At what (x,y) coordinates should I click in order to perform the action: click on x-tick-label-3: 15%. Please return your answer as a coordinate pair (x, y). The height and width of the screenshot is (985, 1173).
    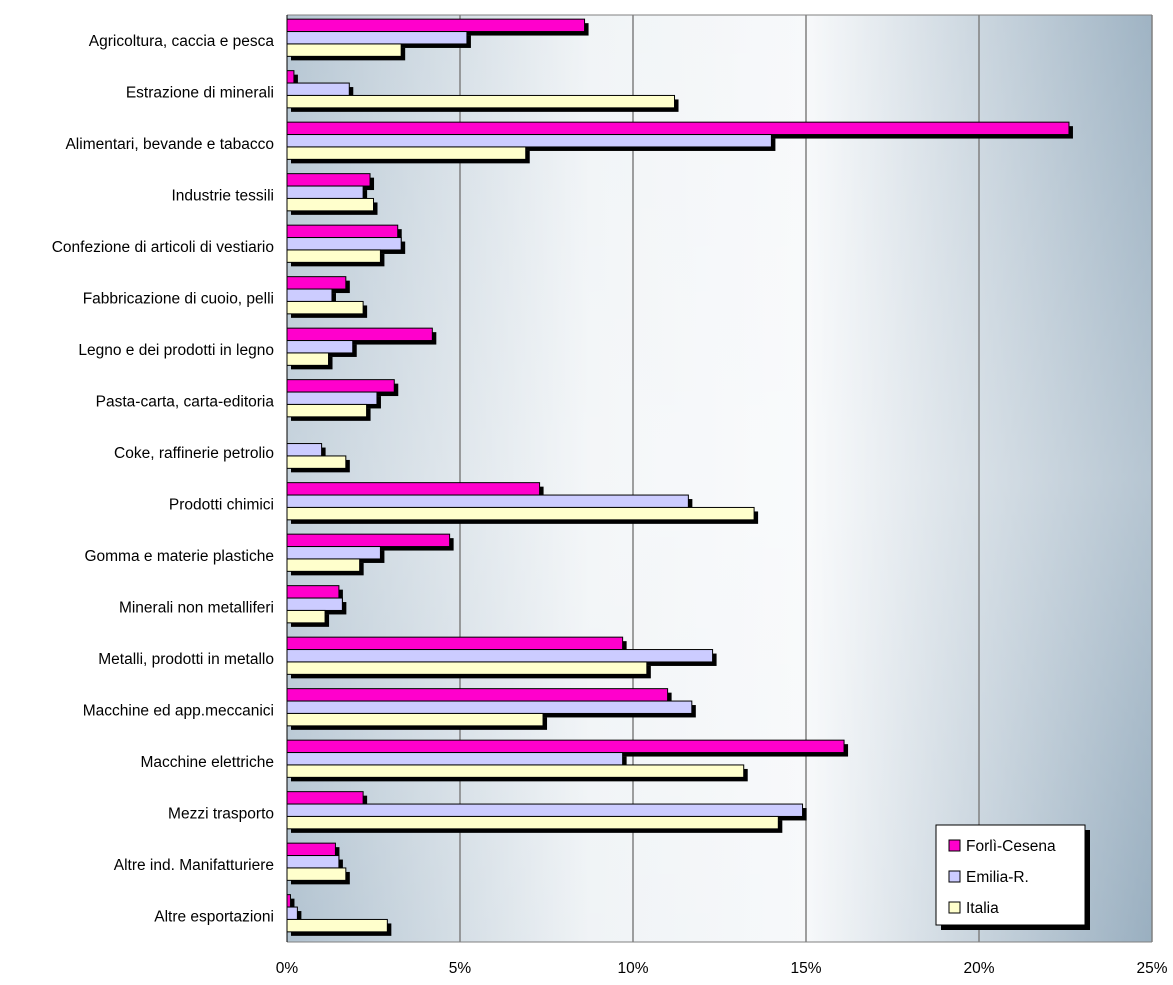
    Looking at the image, I should click on (805, 968).